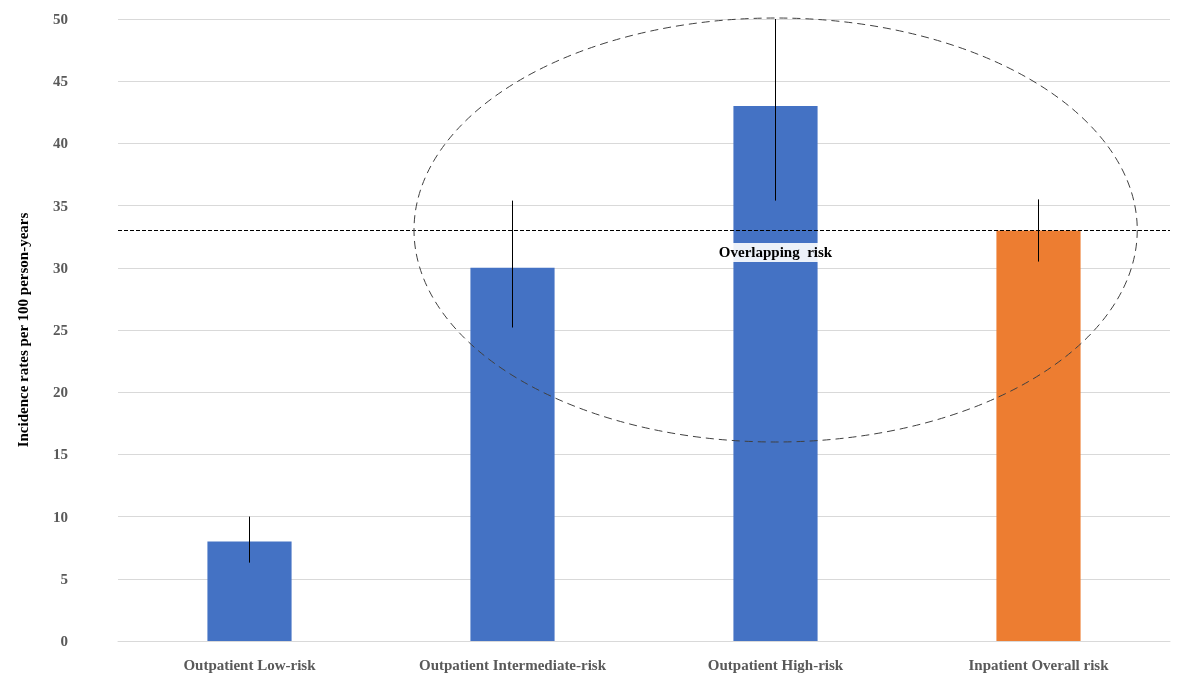  Describe the element at coordinates (60, 392) in the screenshot. I see `y-tick-label: 20` at that location.